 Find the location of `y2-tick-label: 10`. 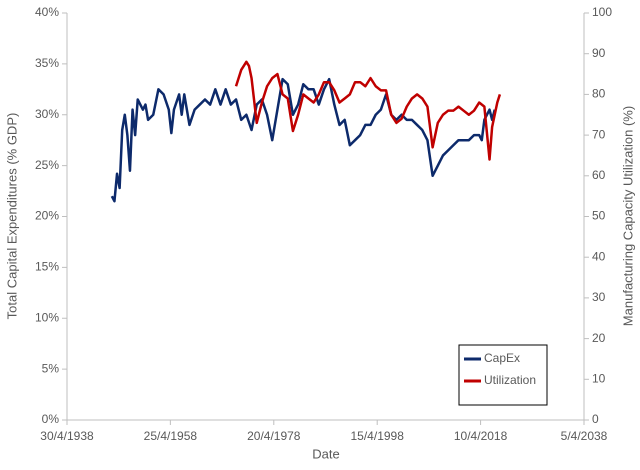

y2-tick-label: 10 is located at coordinates (599, 378).